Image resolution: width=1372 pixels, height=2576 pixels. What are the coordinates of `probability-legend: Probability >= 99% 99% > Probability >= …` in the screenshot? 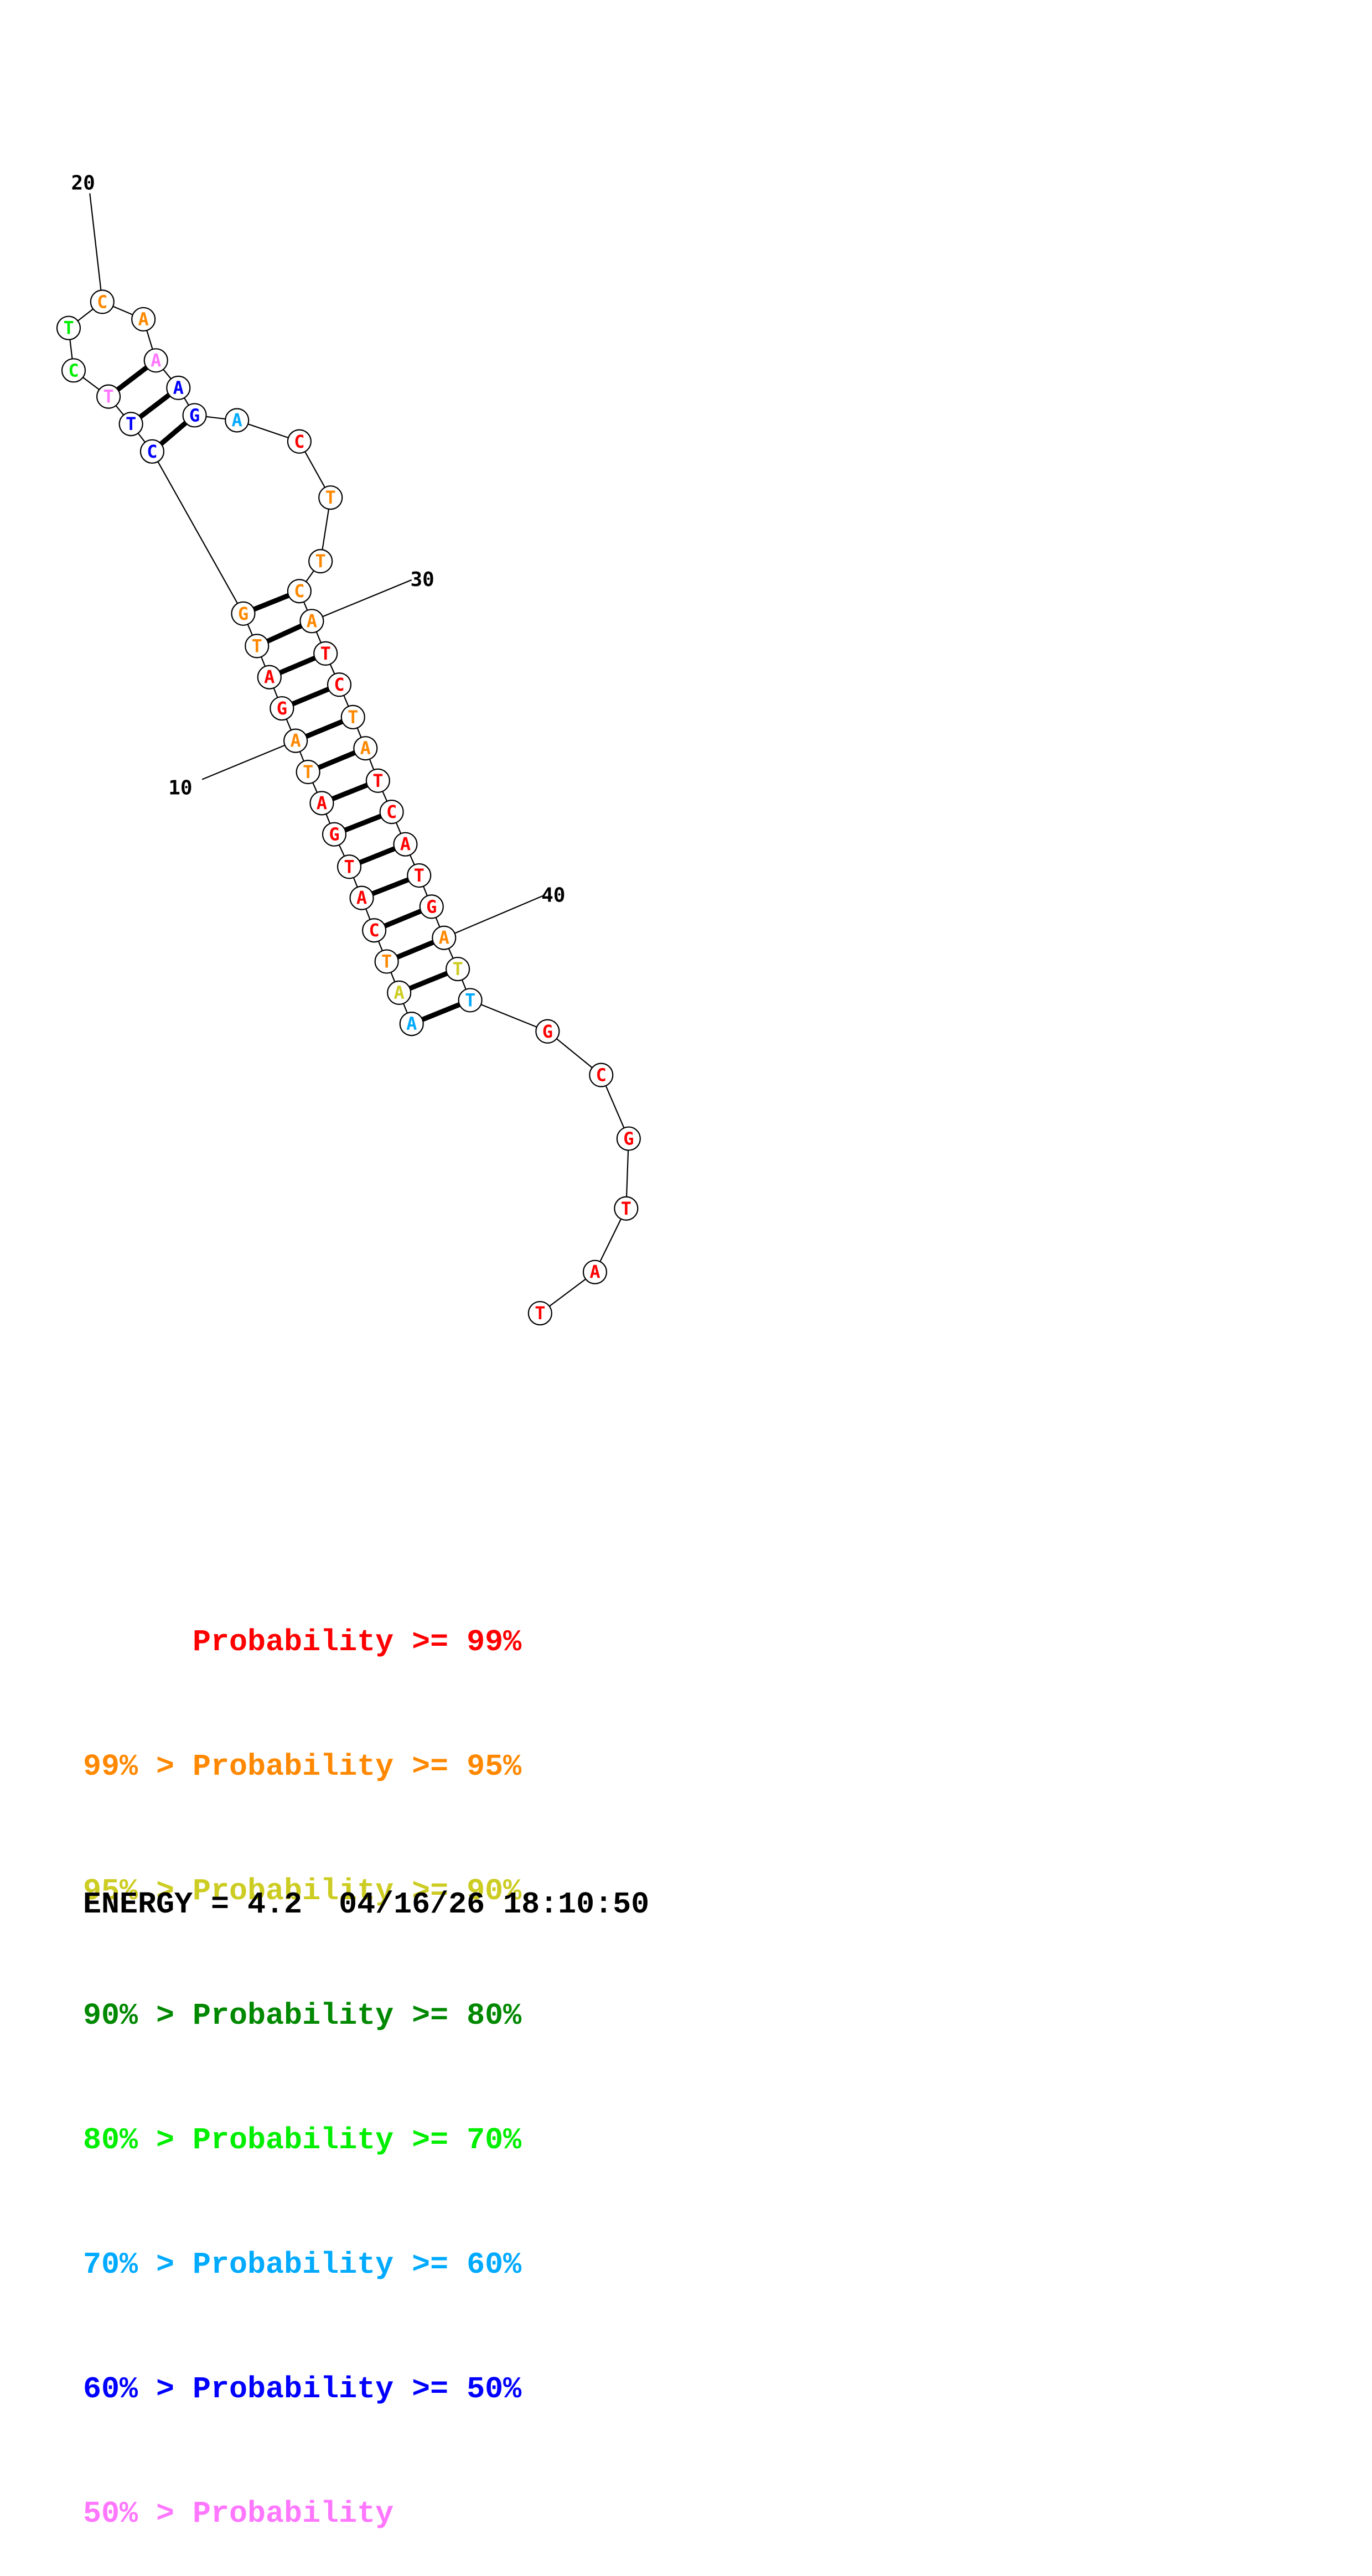 It's located at (302, 2057).